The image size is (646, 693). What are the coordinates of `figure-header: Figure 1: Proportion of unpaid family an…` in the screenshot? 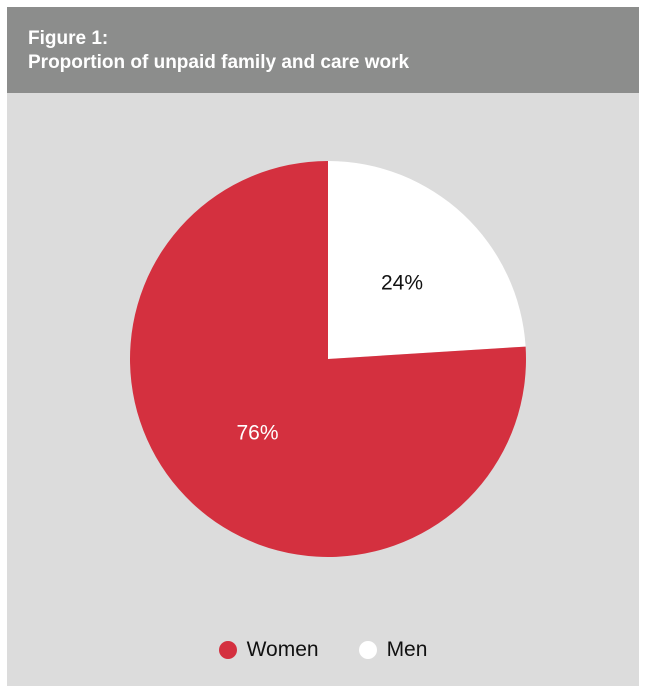 It's located at (323, 50).